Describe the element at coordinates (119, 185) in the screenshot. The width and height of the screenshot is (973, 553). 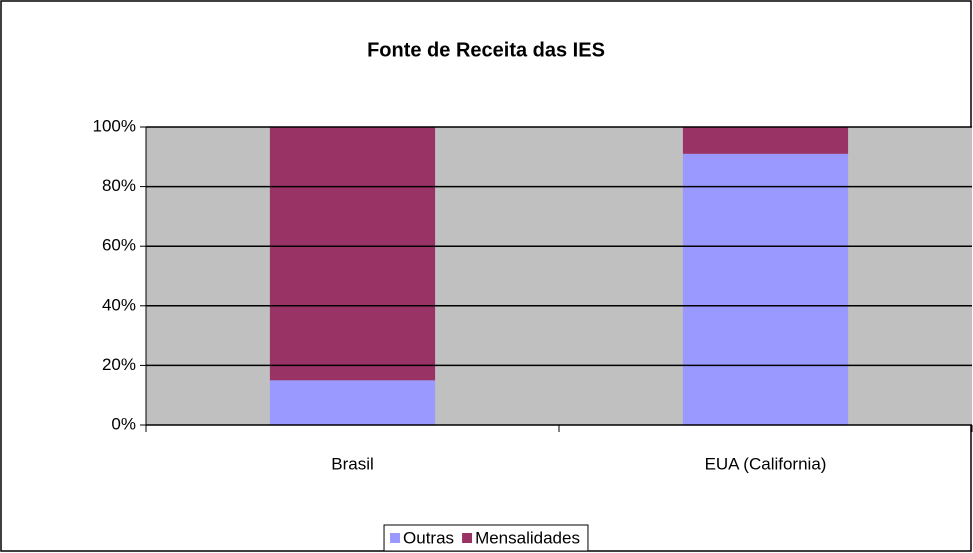
I see `y-tick-label: 80%` at that location.